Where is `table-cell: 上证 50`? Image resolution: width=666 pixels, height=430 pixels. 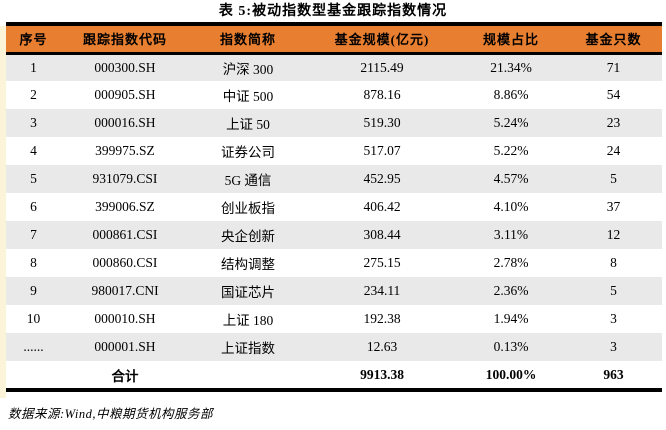
table-cell: 上证 50 is located at coordinates (248, 124).